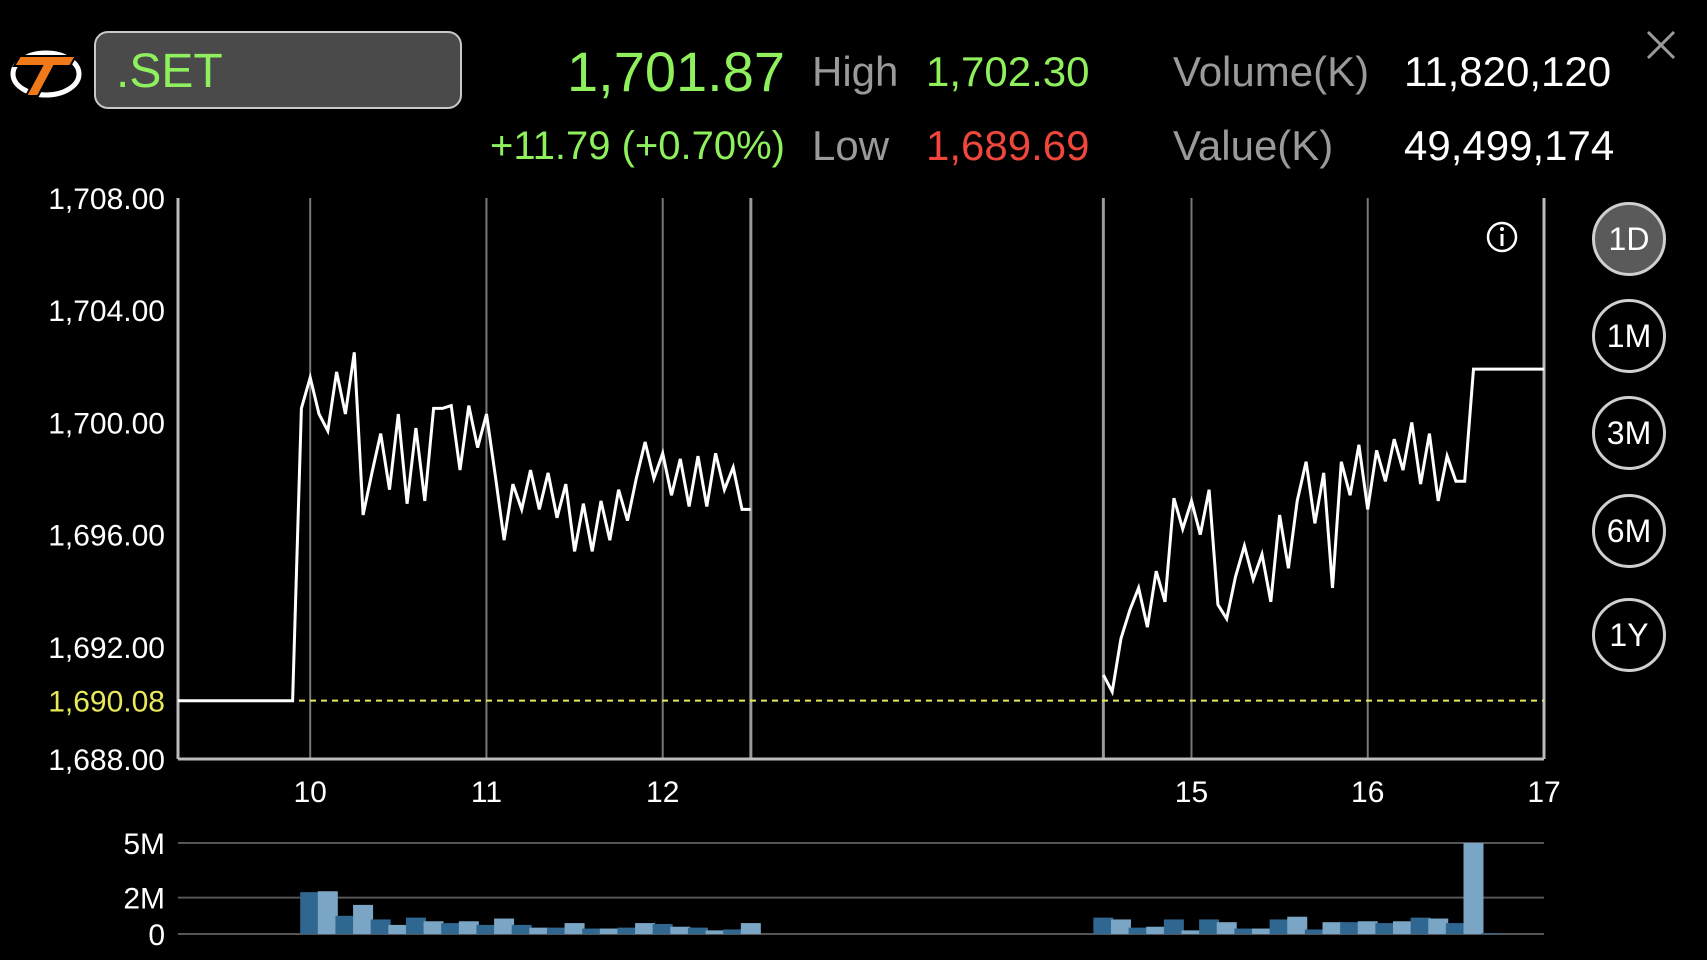 The image size is (1707, 960). Describe the element at coordinates (1271, 71) in the screenshot. I see `volume-label: Volume(K)` at that location.